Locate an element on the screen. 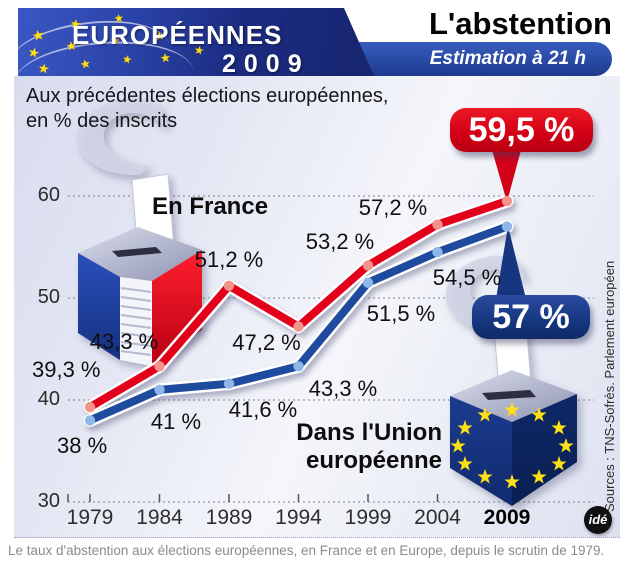  value-label-eu-1984: 41 % is located at coordinates (176, 421).